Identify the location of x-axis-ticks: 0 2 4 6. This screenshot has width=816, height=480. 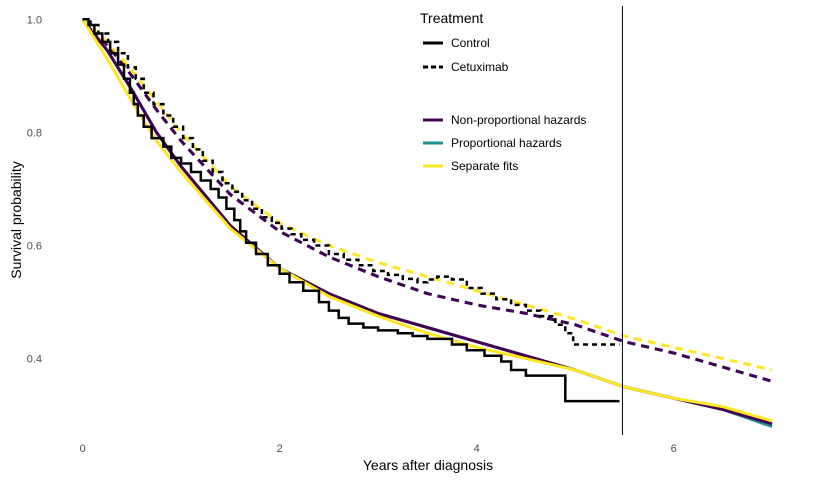
(378, 449).